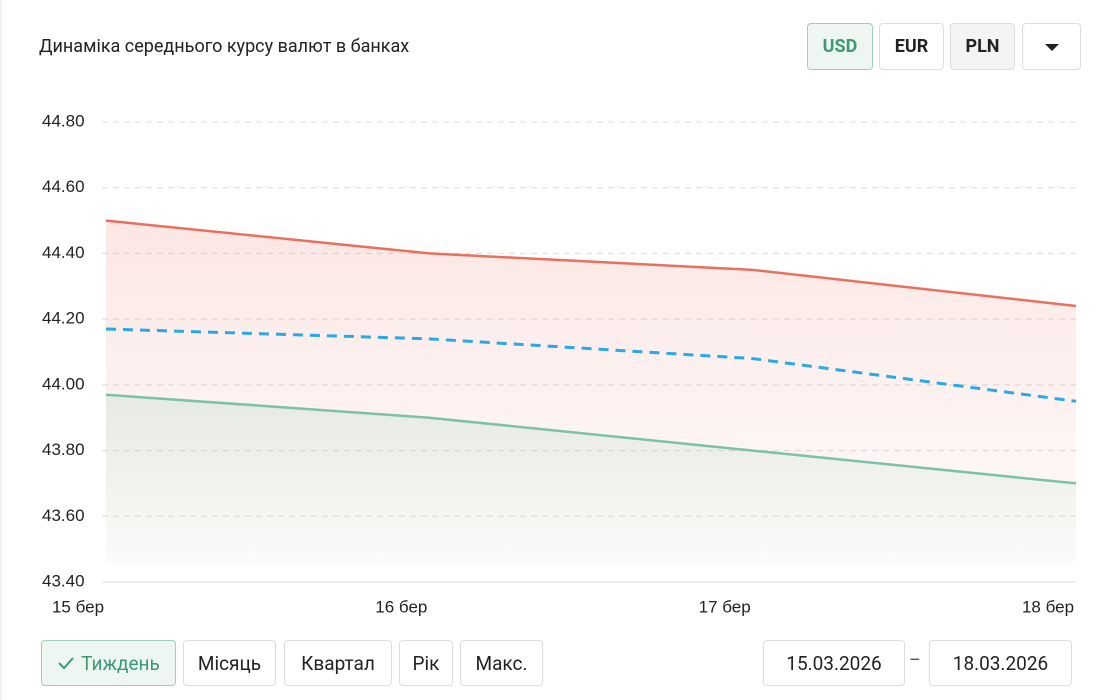 The image size is (1101, 700). Describe the element at coordinates (63, 515) in the screenshot. I see `y-tick-label: 43.60` at that location.